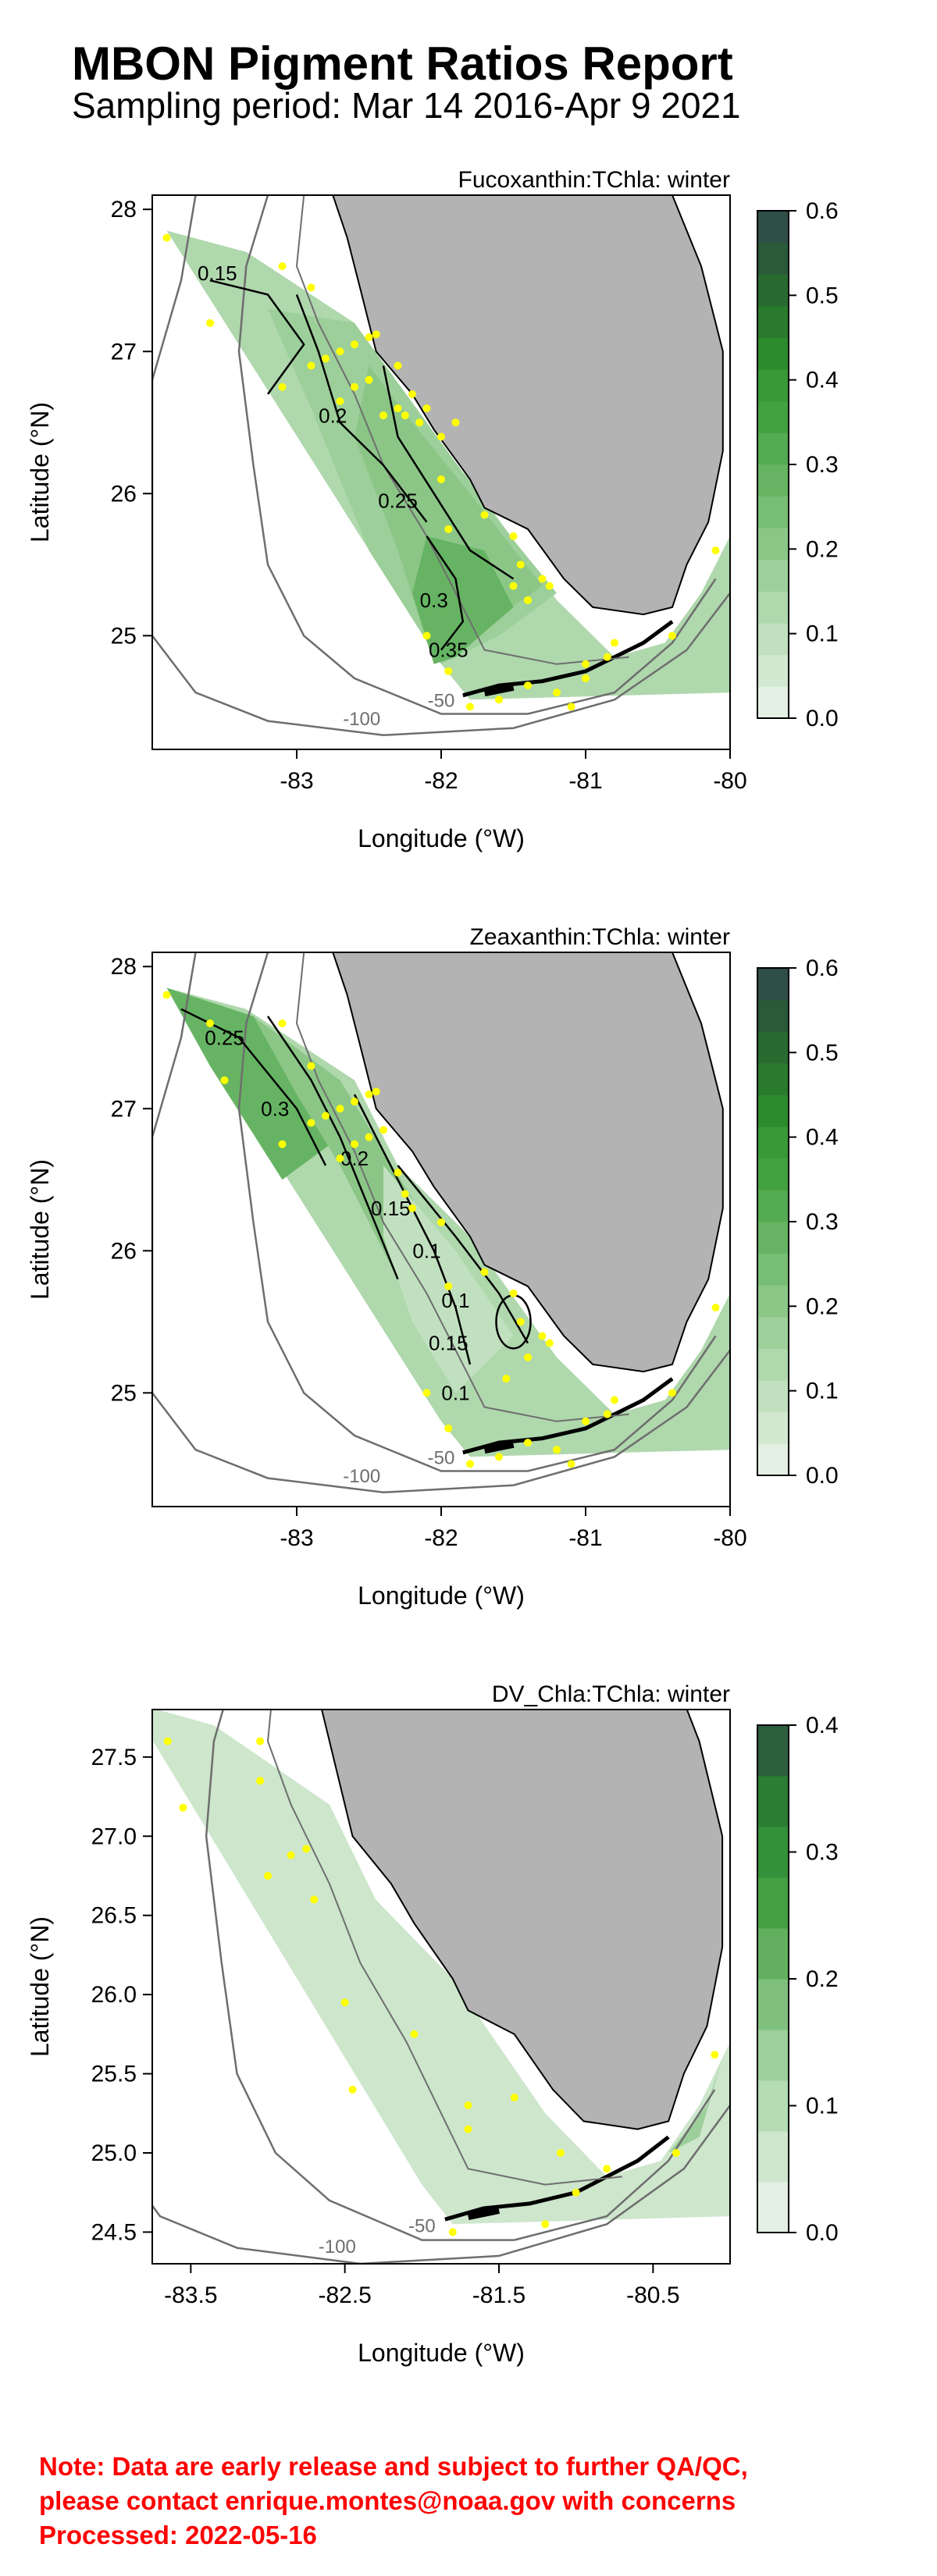 The height and width of the screenshot is (2576, 937). What do you see at coordinates (333, 415) in the screenshot?
I see `contour-label: 0.2` at bounding box center [333, 415].